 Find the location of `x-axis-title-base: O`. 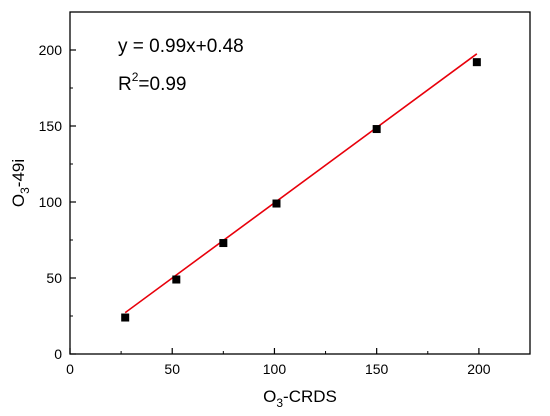

x-axis-title-base: O is located at coordinates (269, 396).